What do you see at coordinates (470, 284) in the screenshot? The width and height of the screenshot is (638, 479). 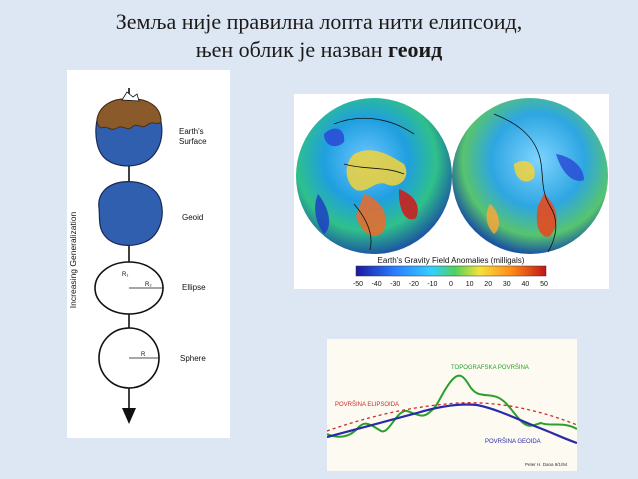 I see `colorbar-tick-label: 10` at bounding box center [470, 284].